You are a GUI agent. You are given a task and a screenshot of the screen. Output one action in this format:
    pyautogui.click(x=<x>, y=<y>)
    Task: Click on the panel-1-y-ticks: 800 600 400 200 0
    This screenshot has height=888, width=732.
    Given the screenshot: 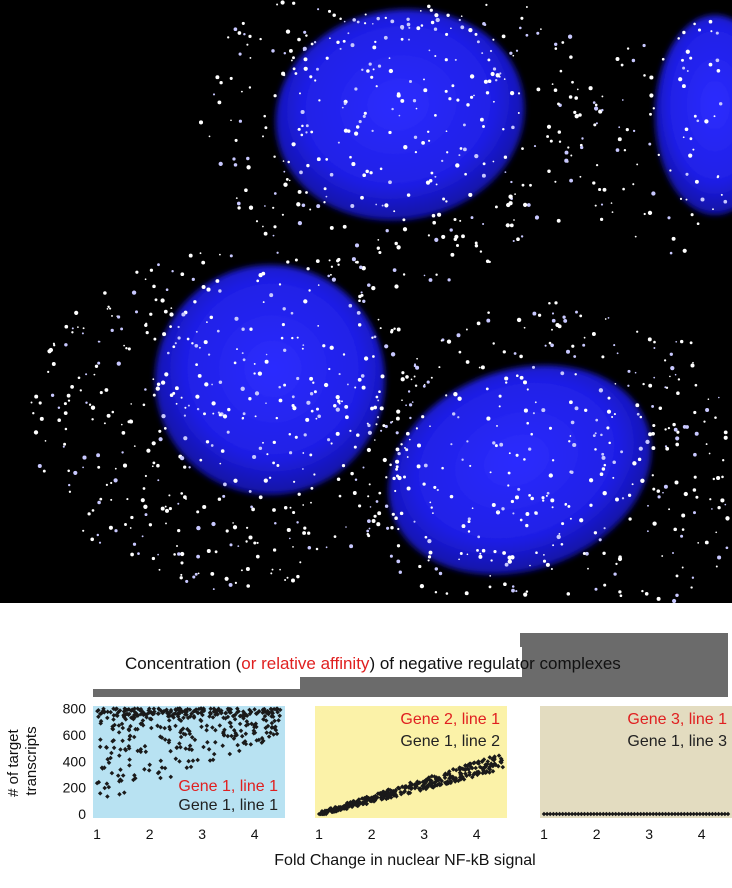 What is the action you would take?
    pyautogui.click(x=75, y=761)
    